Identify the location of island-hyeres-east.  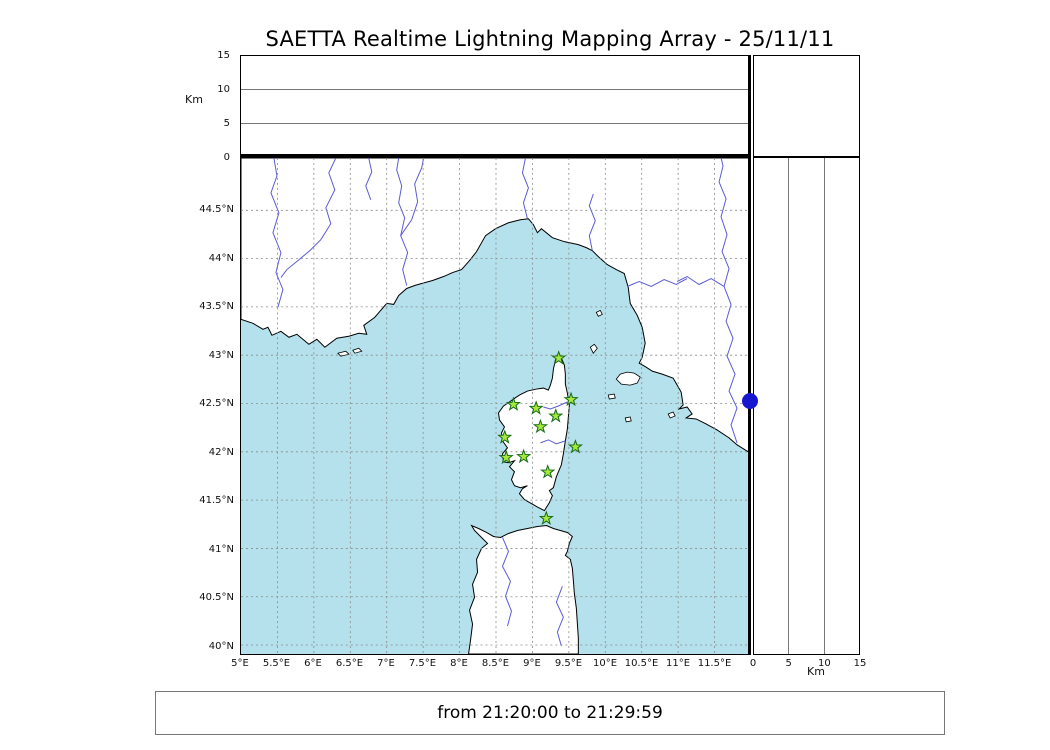
(357, 350).